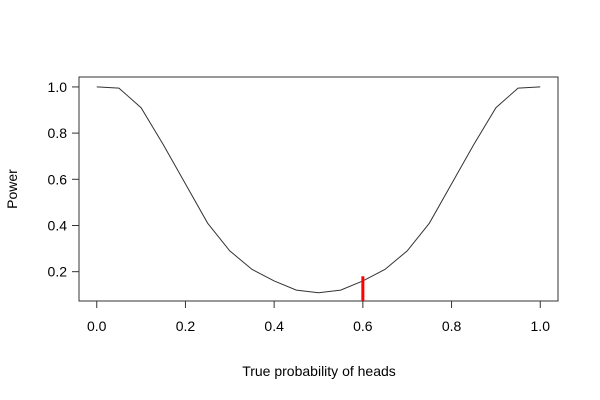  Describe the element at coordinates (58, 87) in the screenshot. I see `y-tick-label: 1.0` at that location.